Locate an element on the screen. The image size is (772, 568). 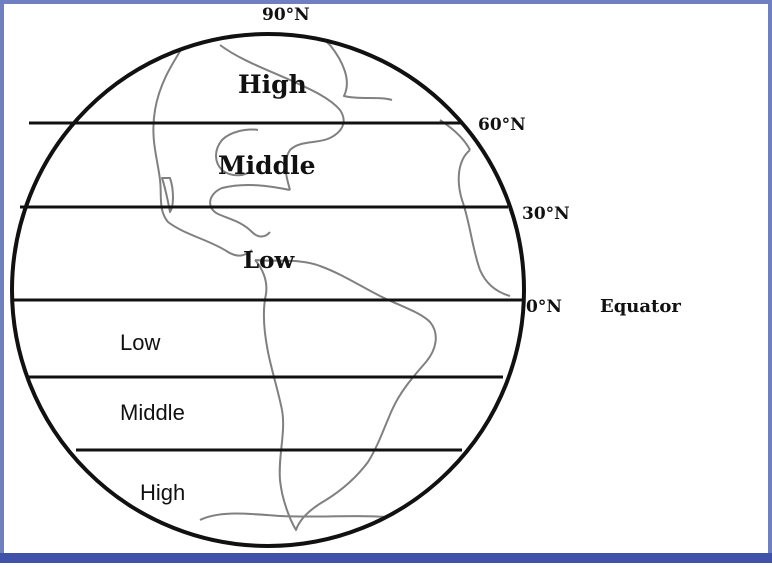
antarctic-coast is located at coordinates (300, 516).